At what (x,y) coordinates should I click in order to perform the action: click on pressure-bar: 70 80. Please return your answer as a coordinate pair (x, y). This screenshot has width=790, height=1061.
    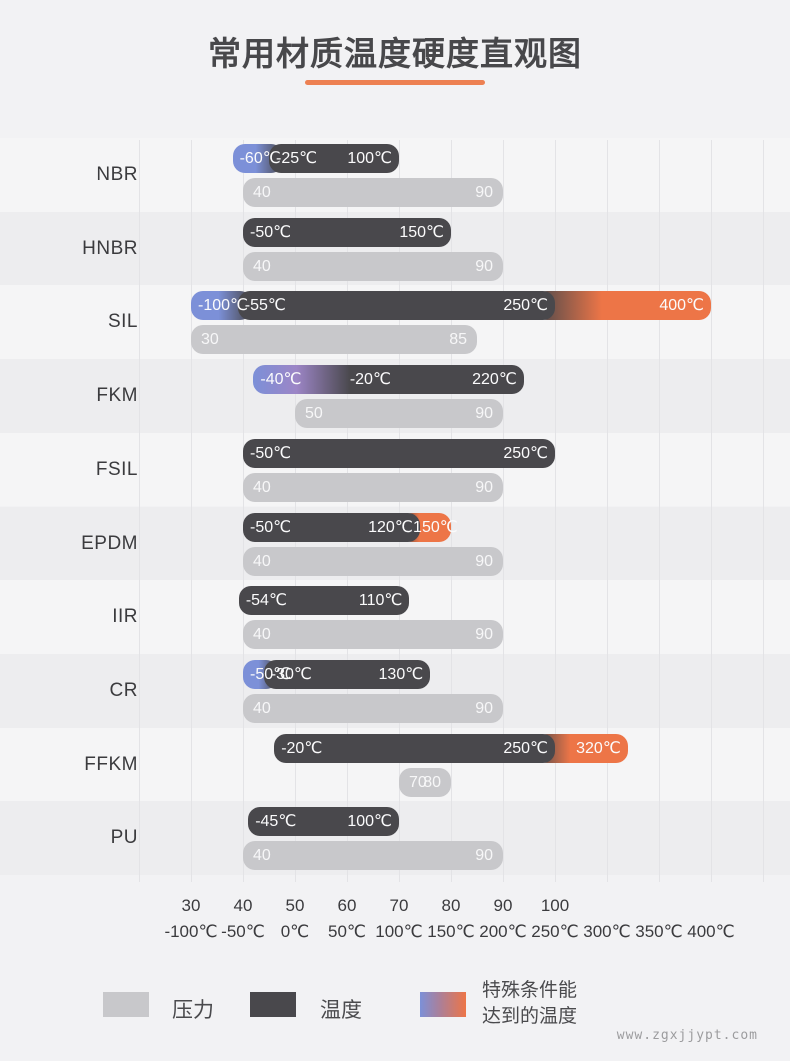
    Looking at the image, I should click on (425, 782).